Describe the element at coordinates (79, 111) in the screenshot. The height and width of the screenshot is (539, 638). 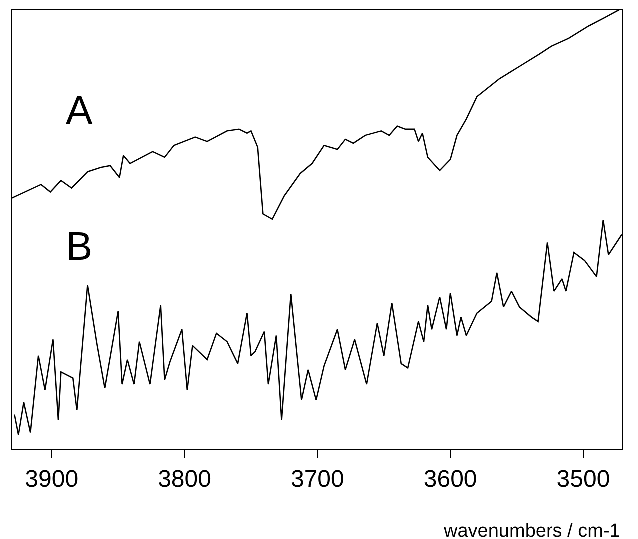
I see `series-label: A` at that location.